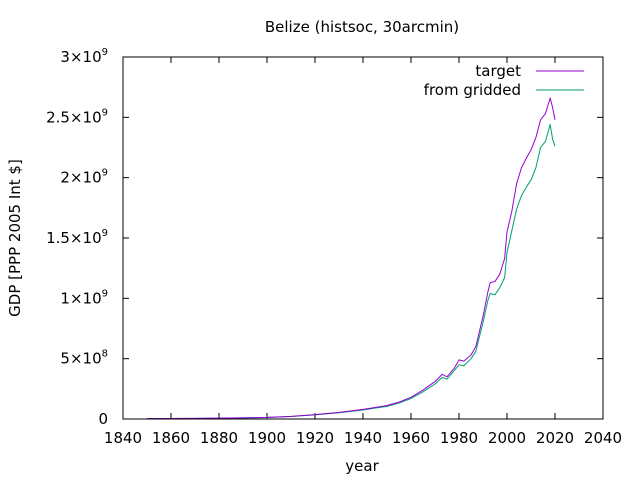 The height and width of the screenshot is (480, 640). I want to click on chart-title: Belize (histsoc, 30arcmin), so click(362, 27).